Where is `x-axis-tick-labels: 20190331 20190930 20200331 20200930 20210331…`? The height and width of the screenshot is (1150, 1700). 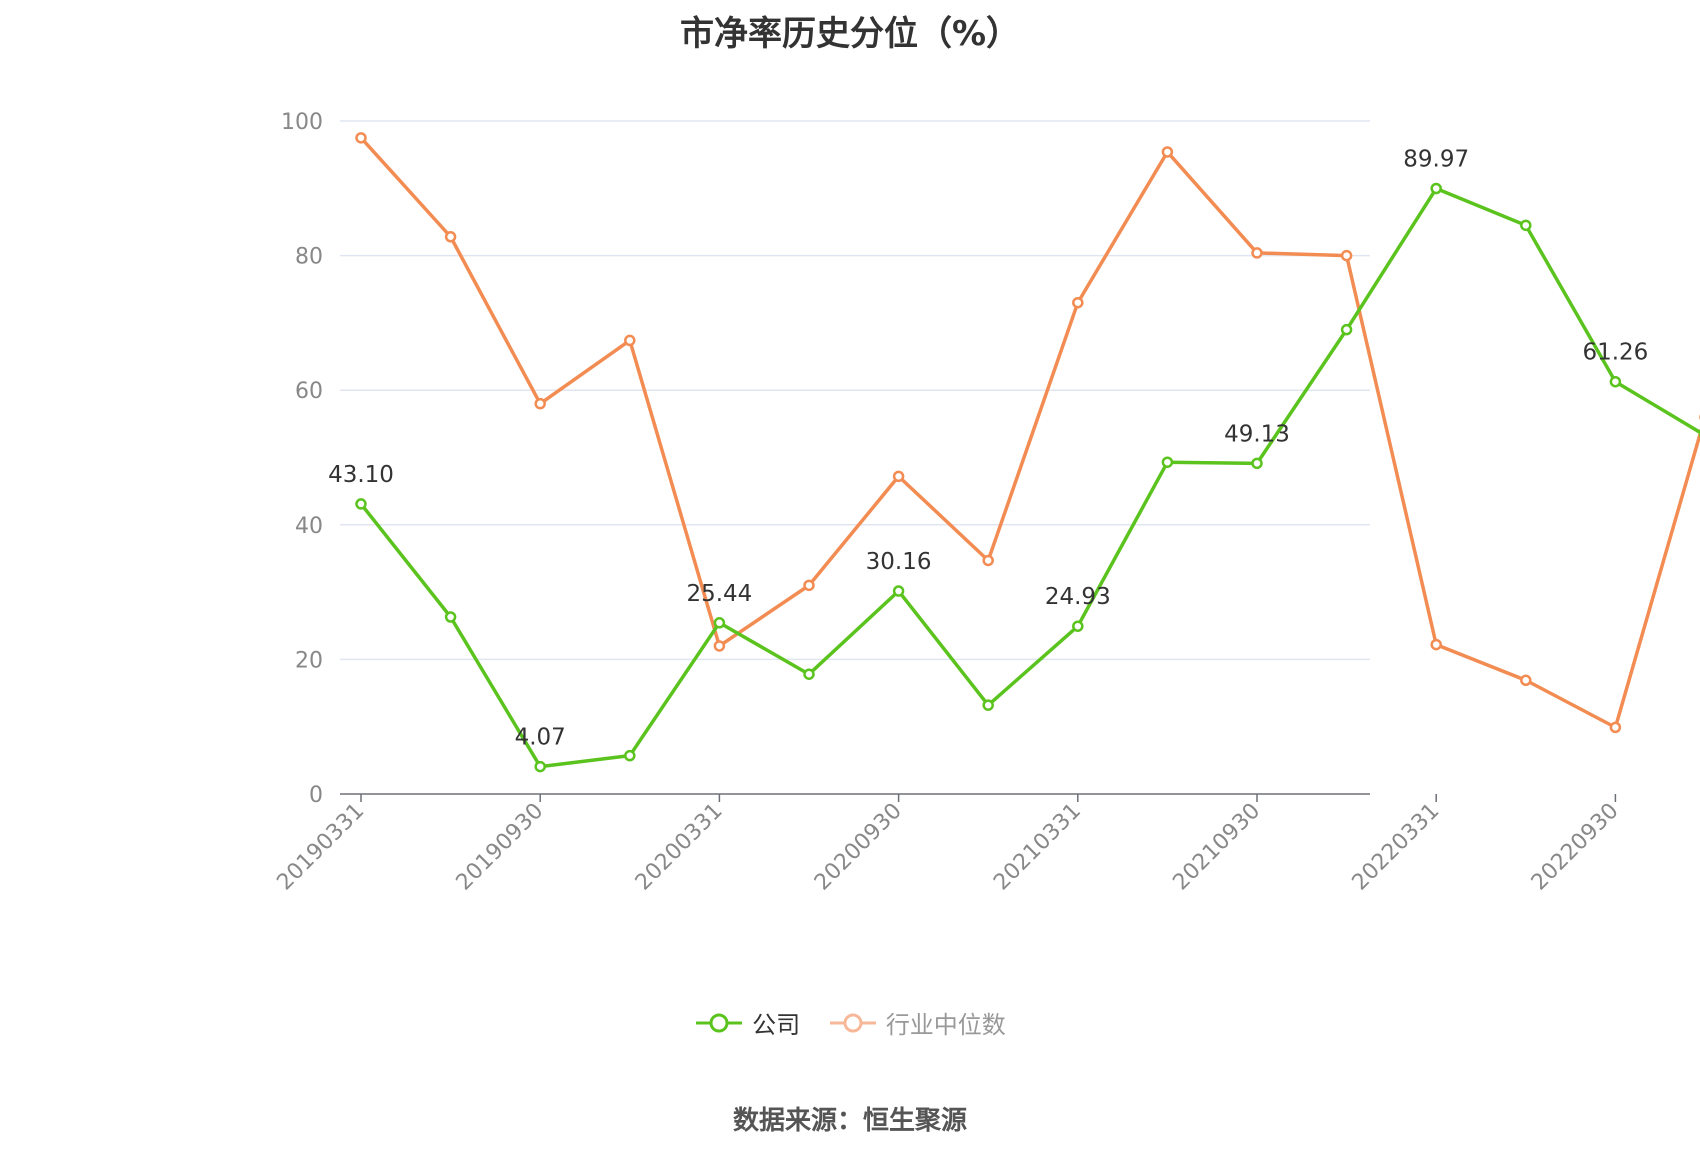
x-axis-tick-labels: 20190331 20190930 20200331 20200930 20210331… is located at coordinates (948, 847).